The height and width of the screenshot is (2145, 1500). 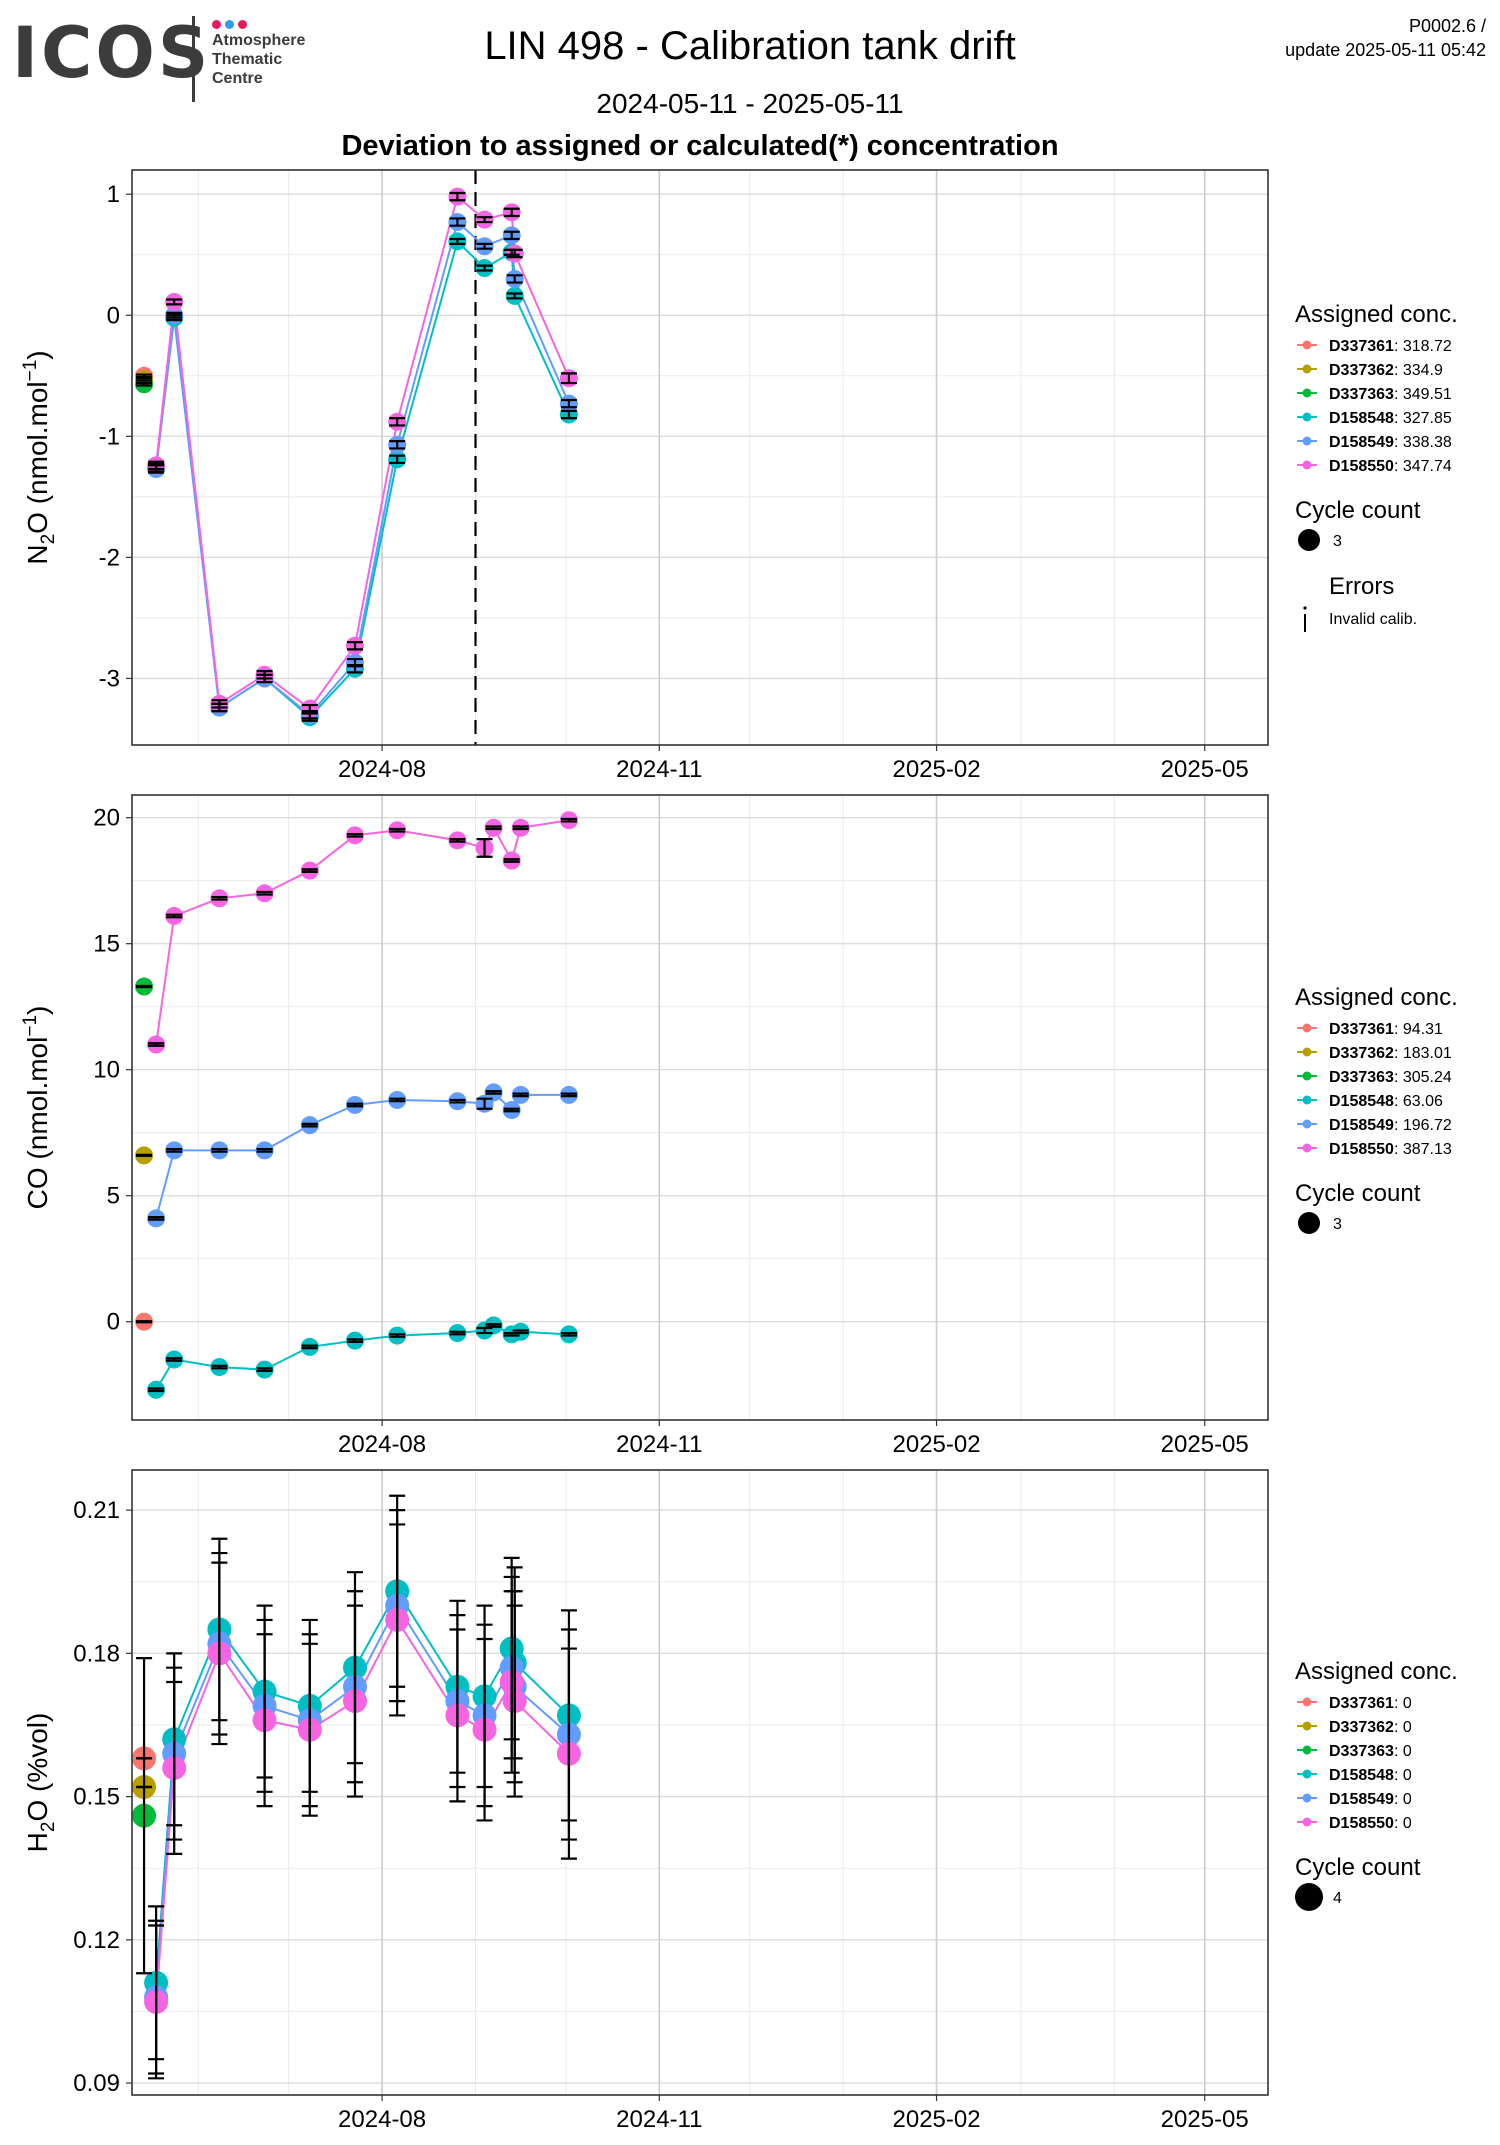 What do you see at coordinates (1390, 1149) in the screenshot?
I see `legend-entry: D158550: 387.13` at bounding box center [1390, 1149].